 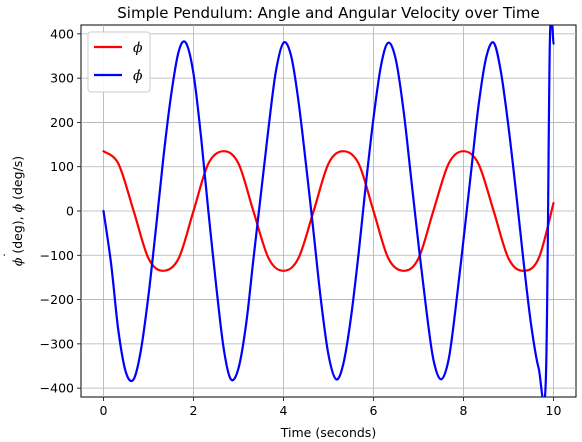 What do you see at coordinates (62, 166) in the screenshot?
I see `y-tick-label: 100` at bounding box center [62, 166].